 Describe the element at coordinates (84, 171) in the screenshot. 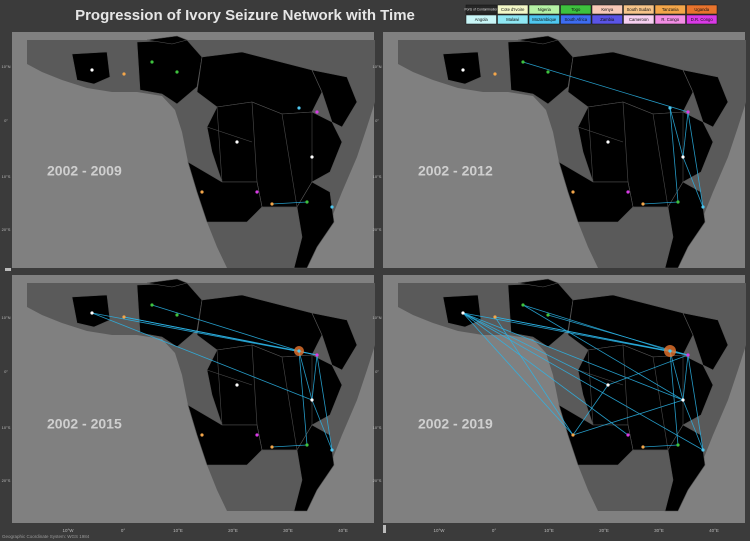

I see `period-label: 2002 - 2009` at that location.